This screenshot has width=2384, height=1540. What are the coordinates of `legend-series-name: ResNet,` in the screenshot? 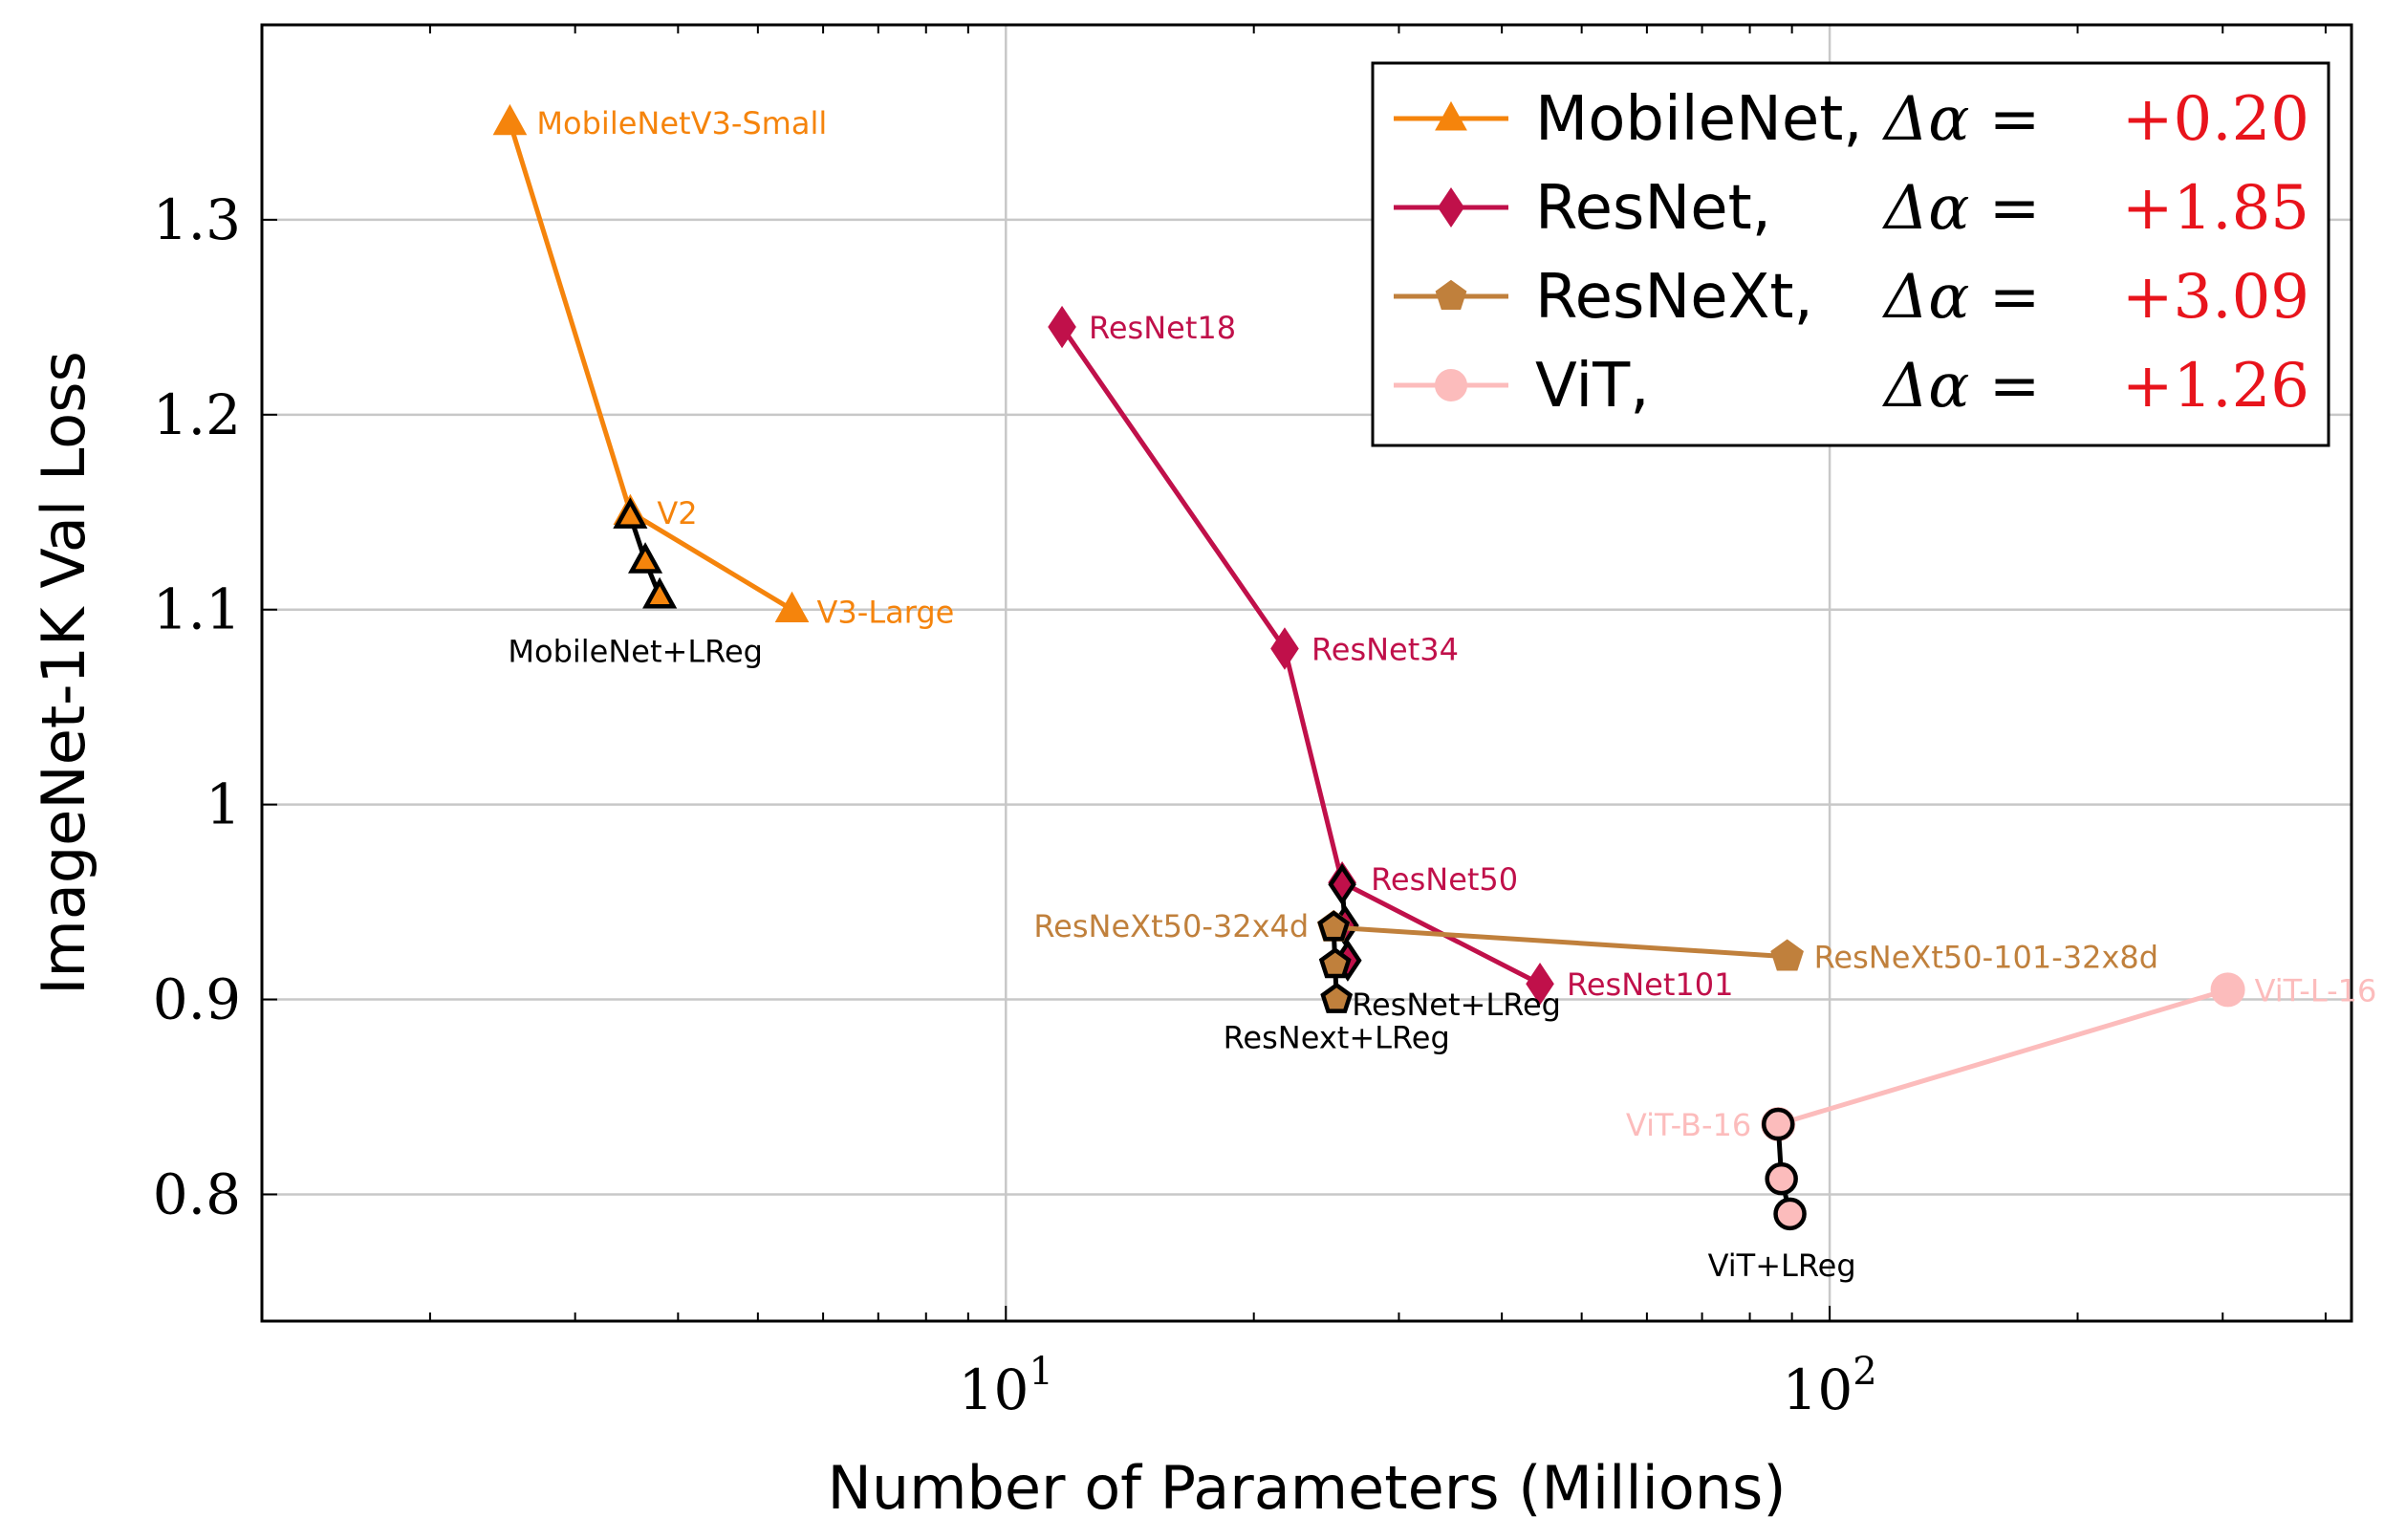 It's located at (1653, 209).